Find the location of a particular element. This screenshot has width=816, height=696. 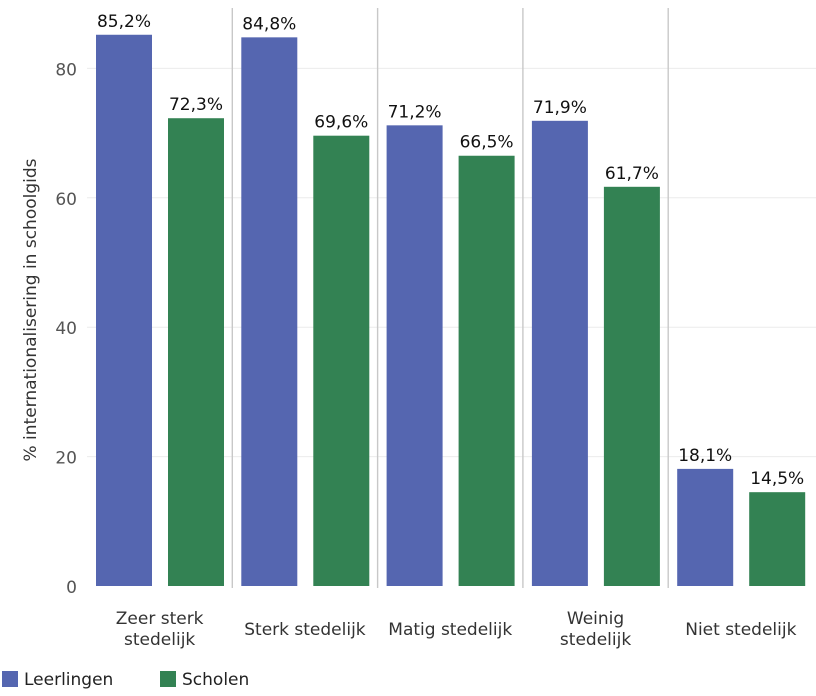

data-label: 61,7% is located at coordinates (632, 174).